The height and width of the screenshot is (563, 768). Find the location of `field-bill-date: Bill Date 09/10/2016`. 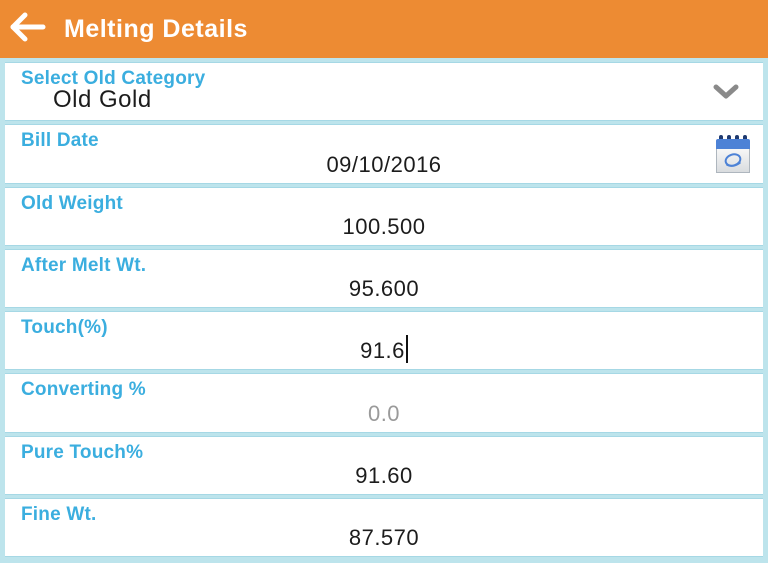

field-bill-date: Bill Date 09/10/2016 is located at coordinates (384, 154).